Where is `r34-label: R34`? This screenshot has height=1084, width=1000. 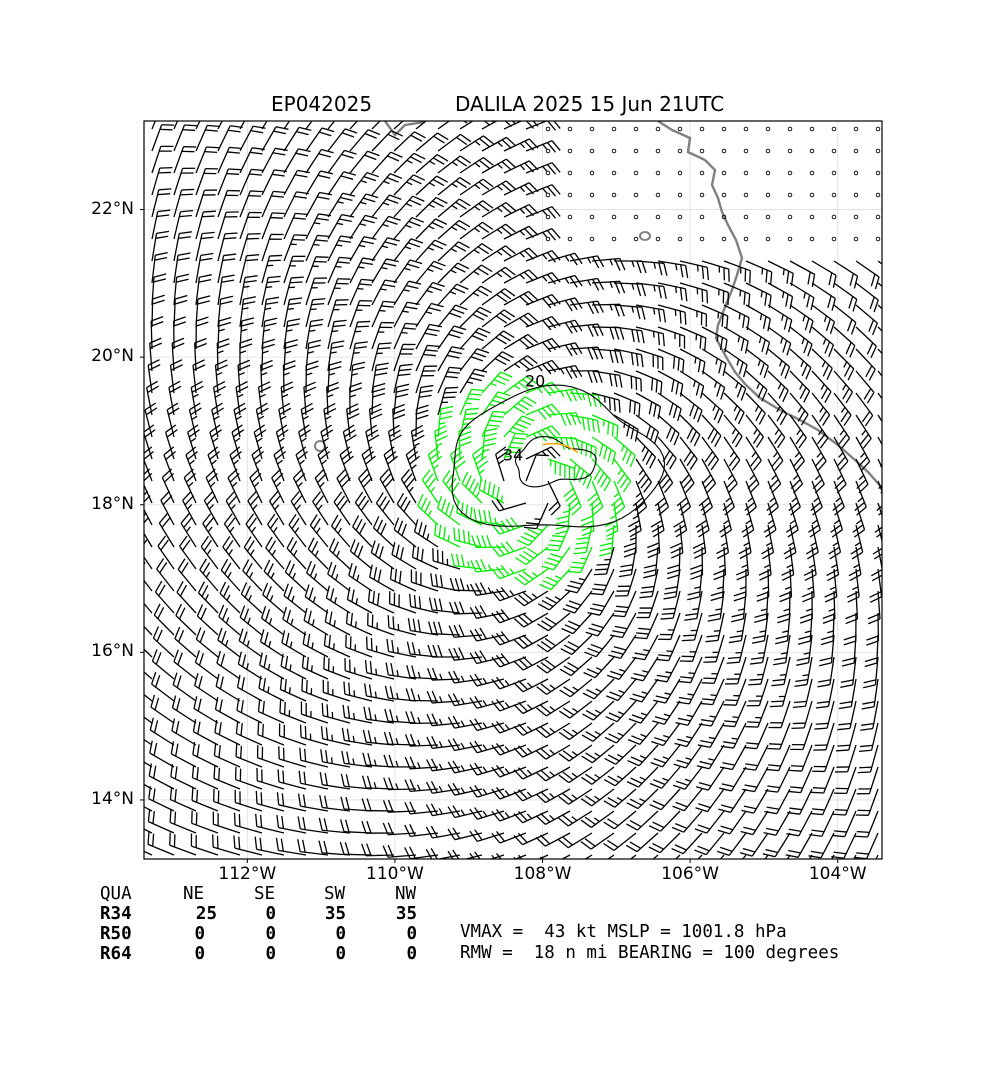
r34-label: R34 is located at coordinates (116, 914).